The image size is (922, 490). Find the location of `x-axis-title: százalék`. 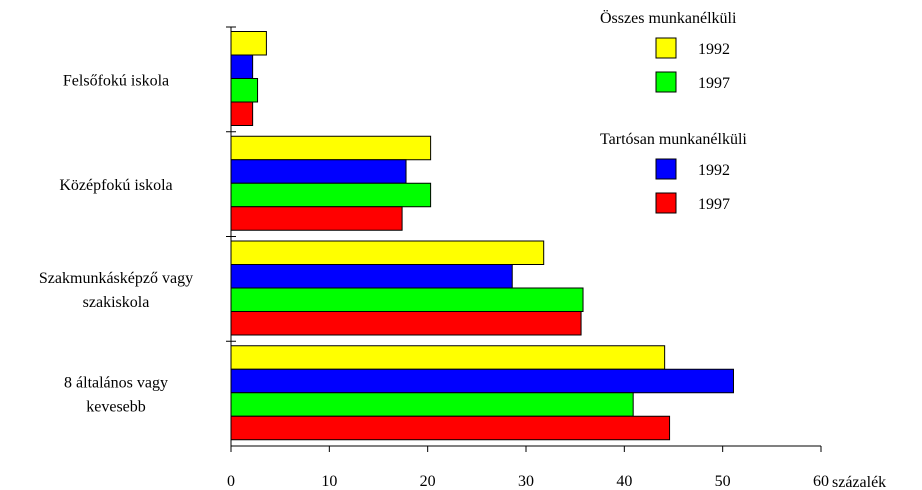

x-axis-title: százalék is located at coordinates (859, 482).